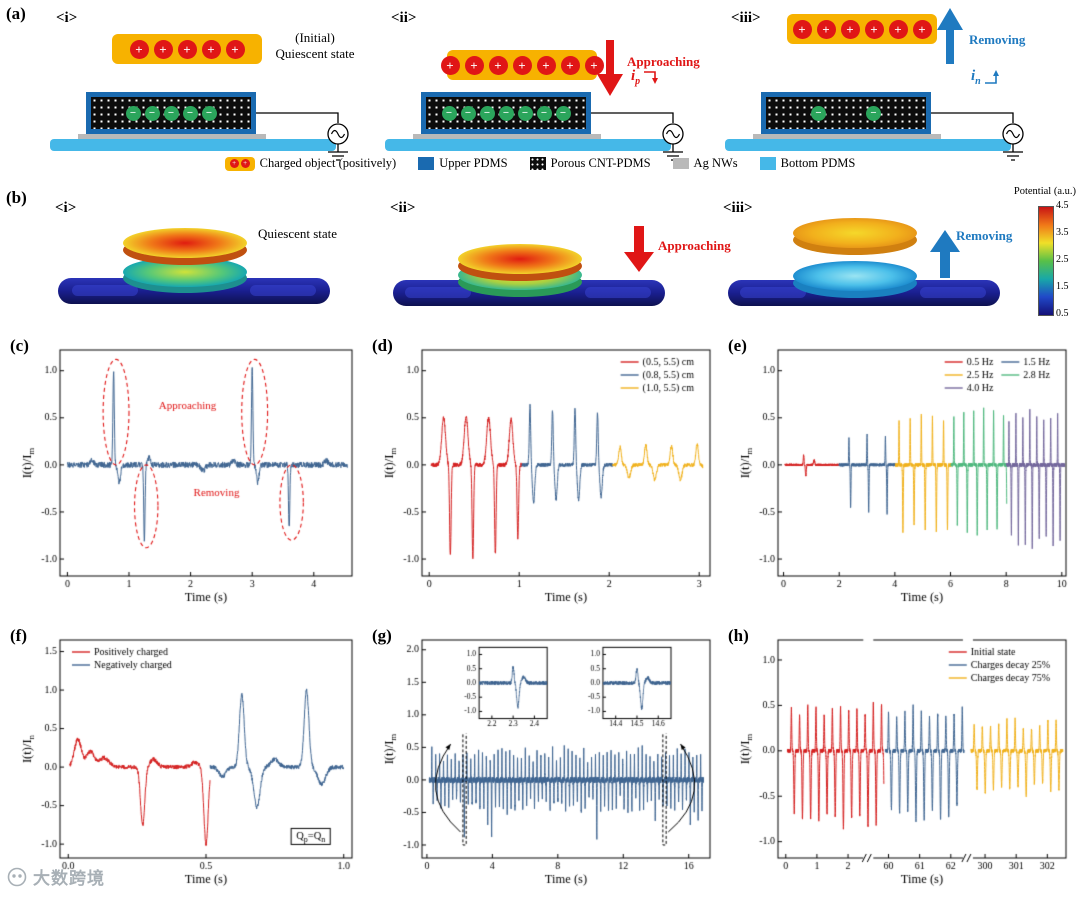 Image resolution: width=1080 pixels, height=899 pixels. What do you see at coordinates (473, 163) in the screenshot?
I see `legend-label: Upper PDMS` at bounding box center [473, 163].